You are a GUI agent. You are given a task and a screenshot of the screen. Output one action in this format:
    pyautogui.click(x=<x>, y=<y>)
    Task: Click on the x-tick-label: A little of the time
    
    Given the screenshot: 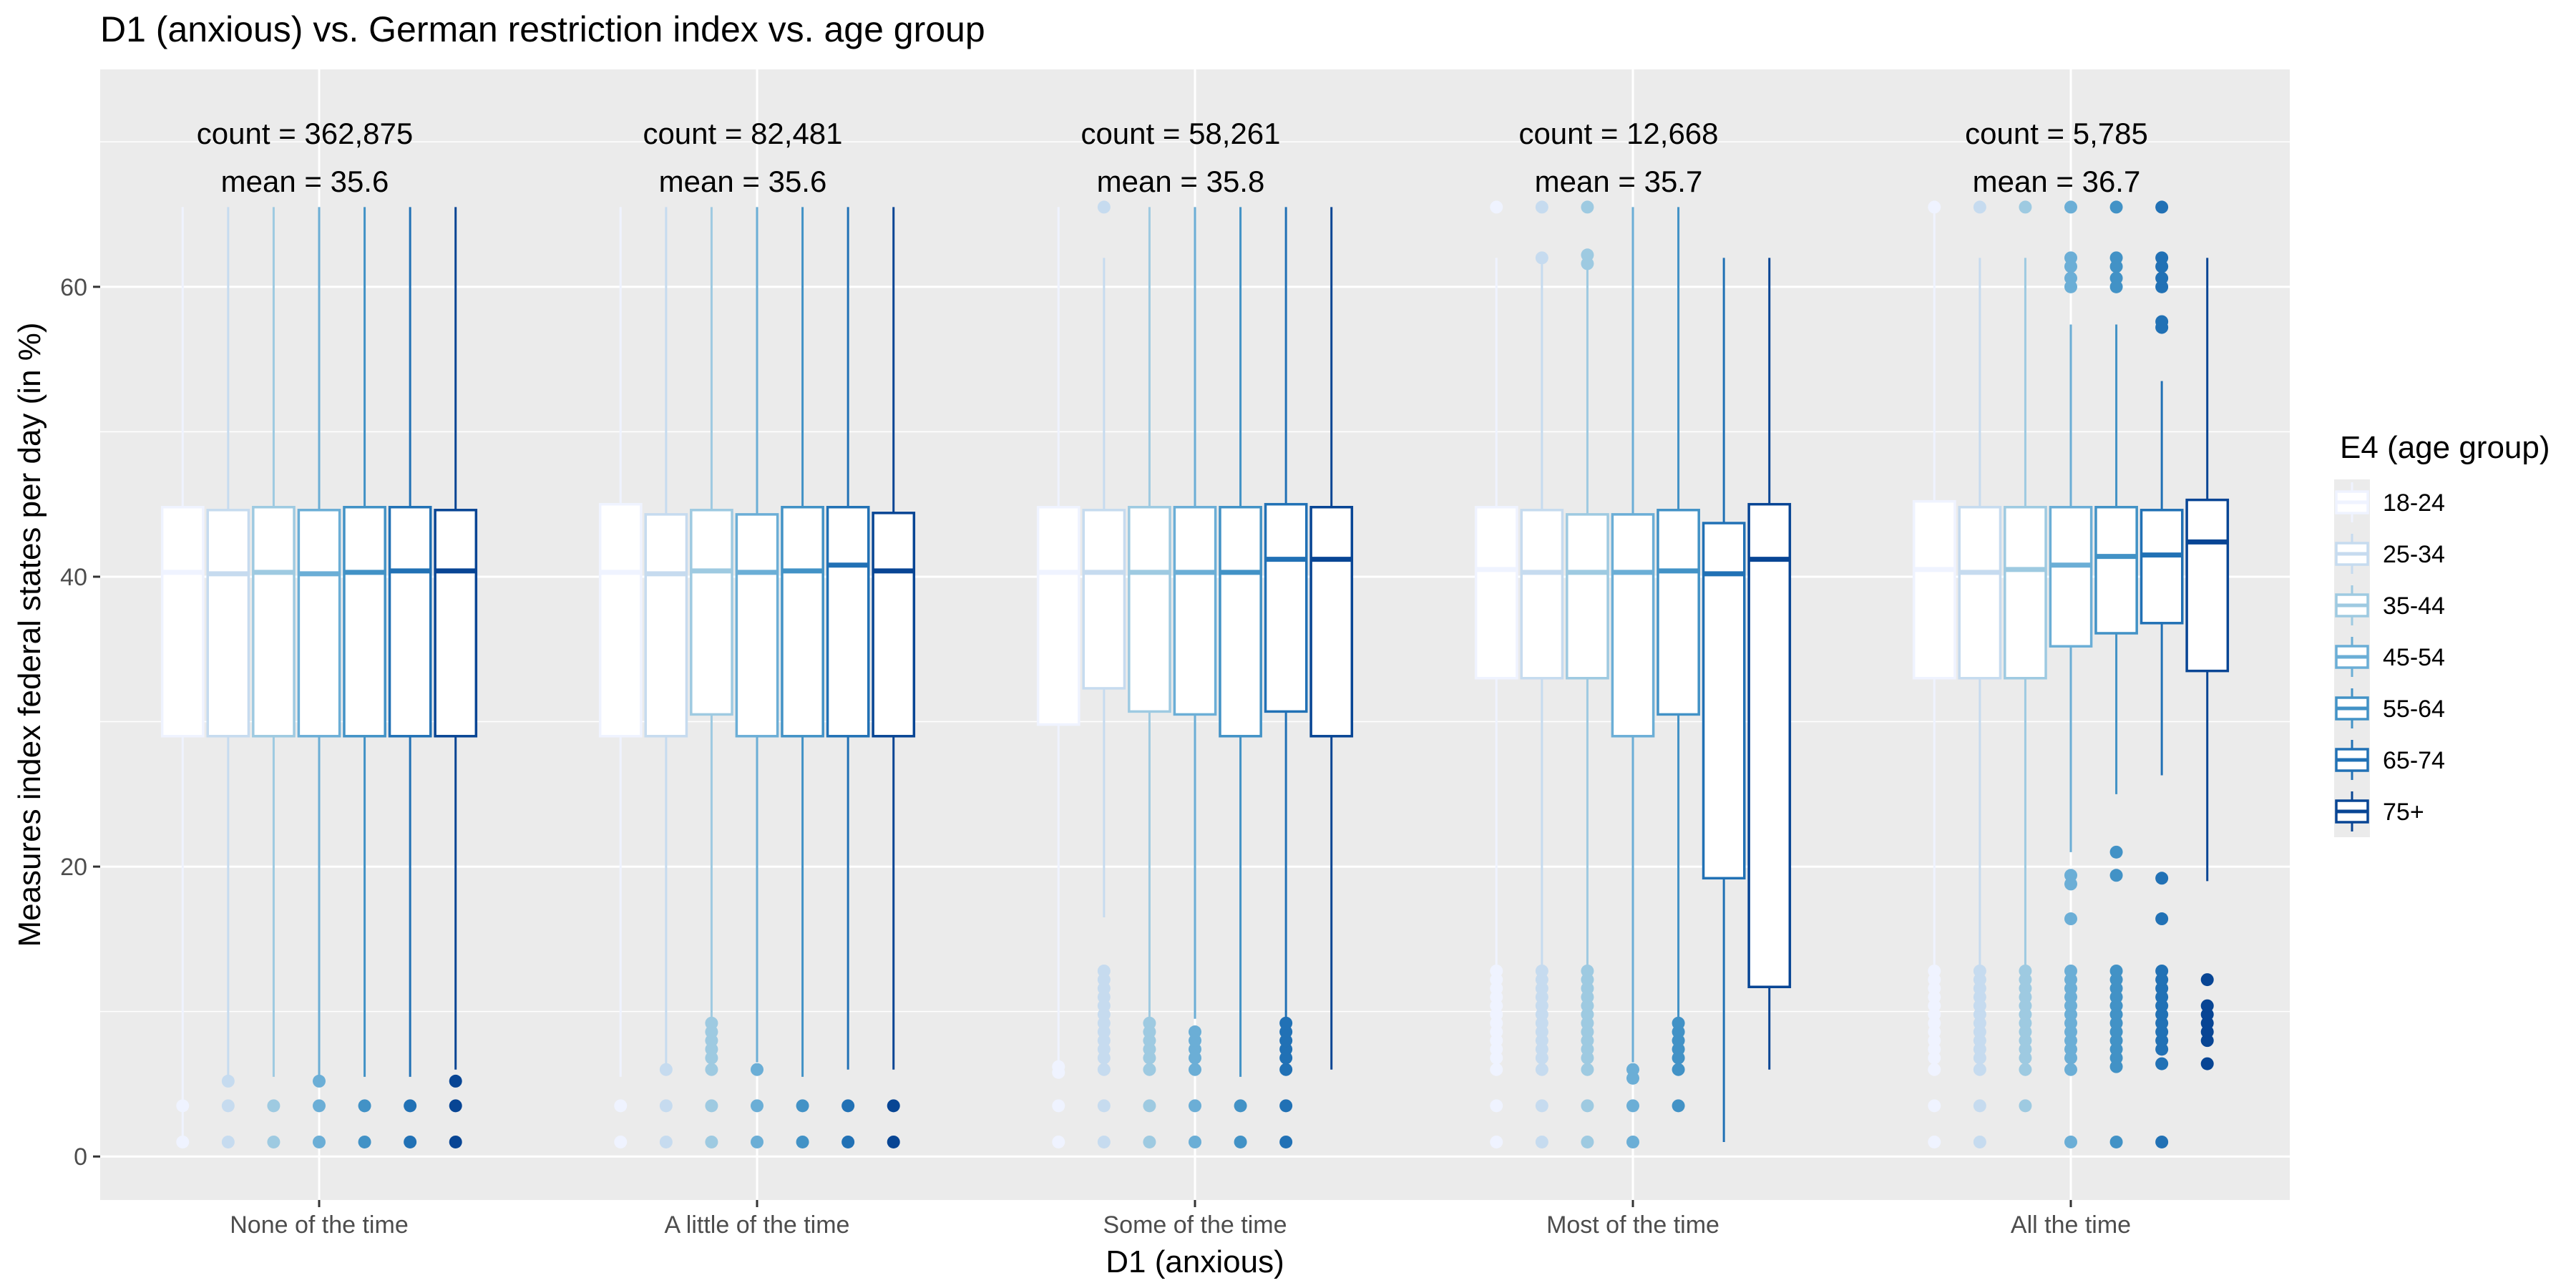 What is the action you would take?
    pyautogui.click(x=757, y=1225)
    